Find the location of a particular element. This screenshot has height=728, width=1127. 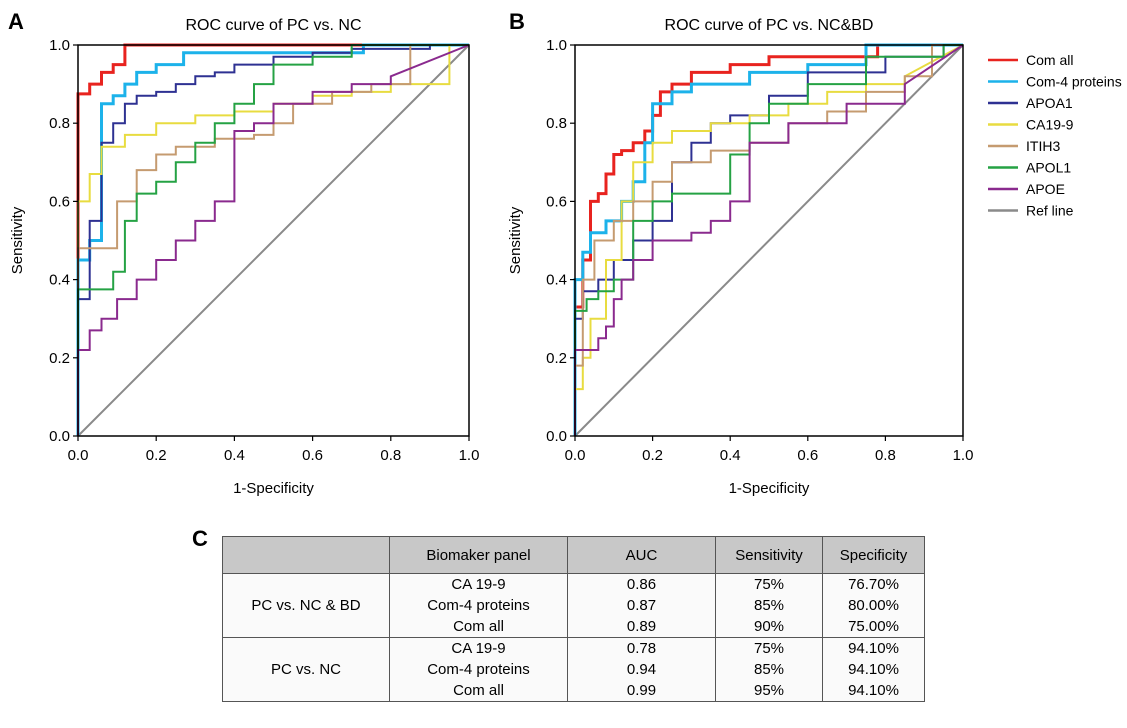

panel-letter-c: C is located at coordinates (200, 538).